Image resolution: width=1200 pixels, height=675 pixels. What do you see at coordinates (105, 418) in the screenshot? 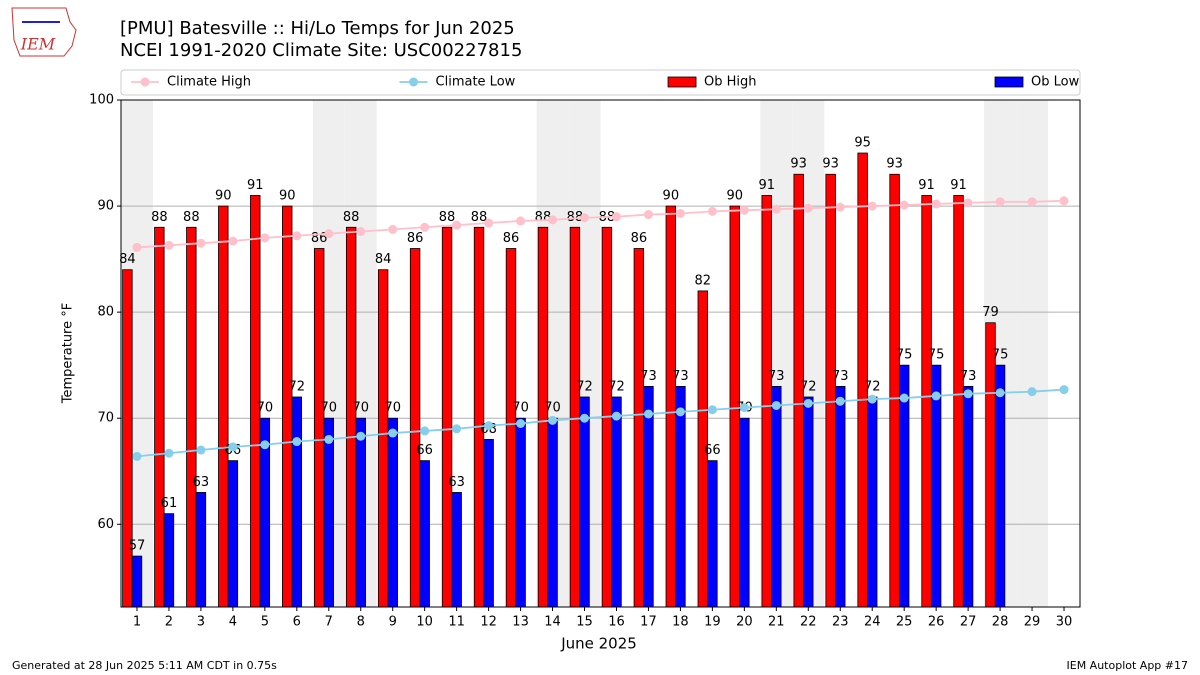
I see `y-tick-label: 70` at bounding box center [105, 418].